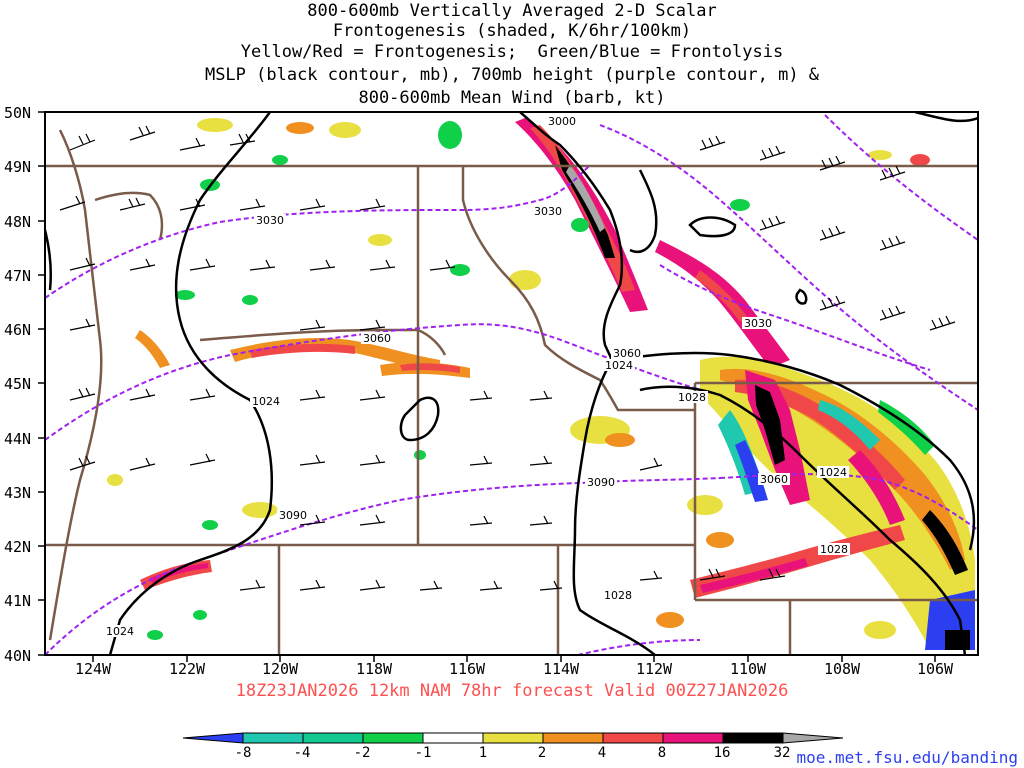 The width and height of the screenshot is (1024, 768). Describe the element at coordinates (18, 656) in the screenshot. I see `lat-label-40n: 40N` at that location.